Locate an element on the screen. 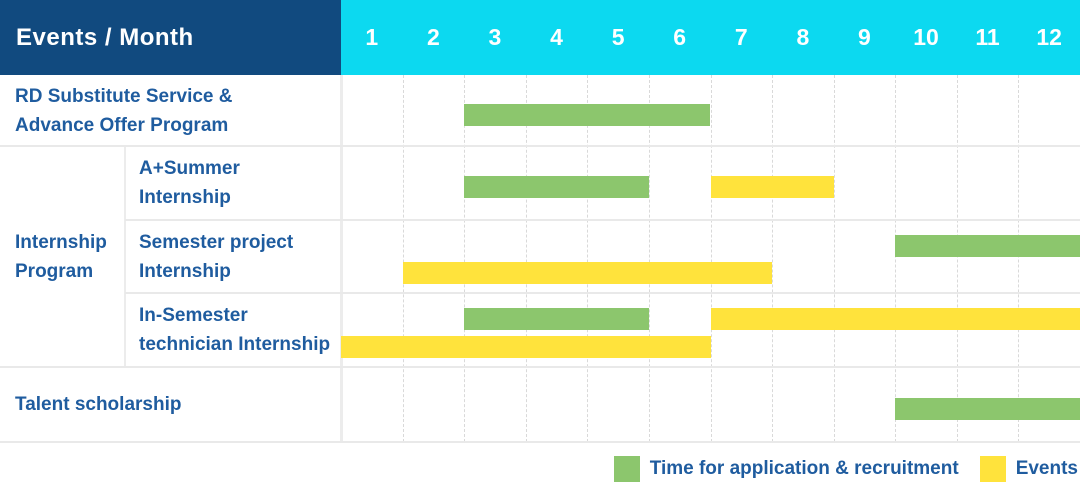  row-label-1: A+Summer Internship is located at coordinates (233, 183).